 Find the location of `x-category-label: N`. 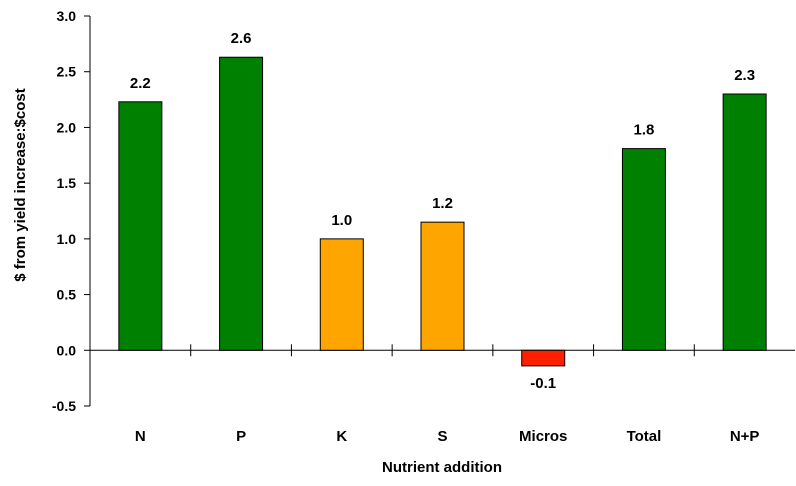

x-category-label: N is located at coordinates (140, 436).